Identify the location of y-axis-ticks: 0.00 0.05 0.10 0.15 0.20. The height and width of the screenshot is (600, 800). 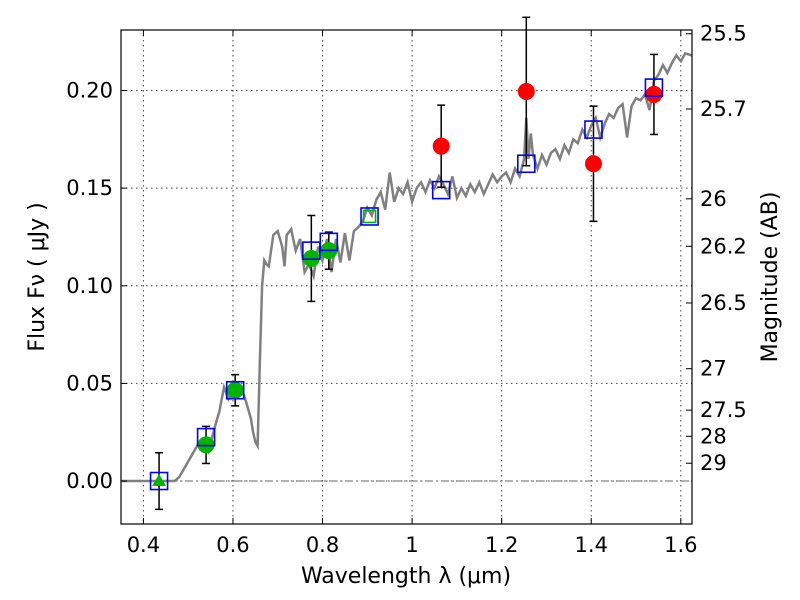
(96, 286).